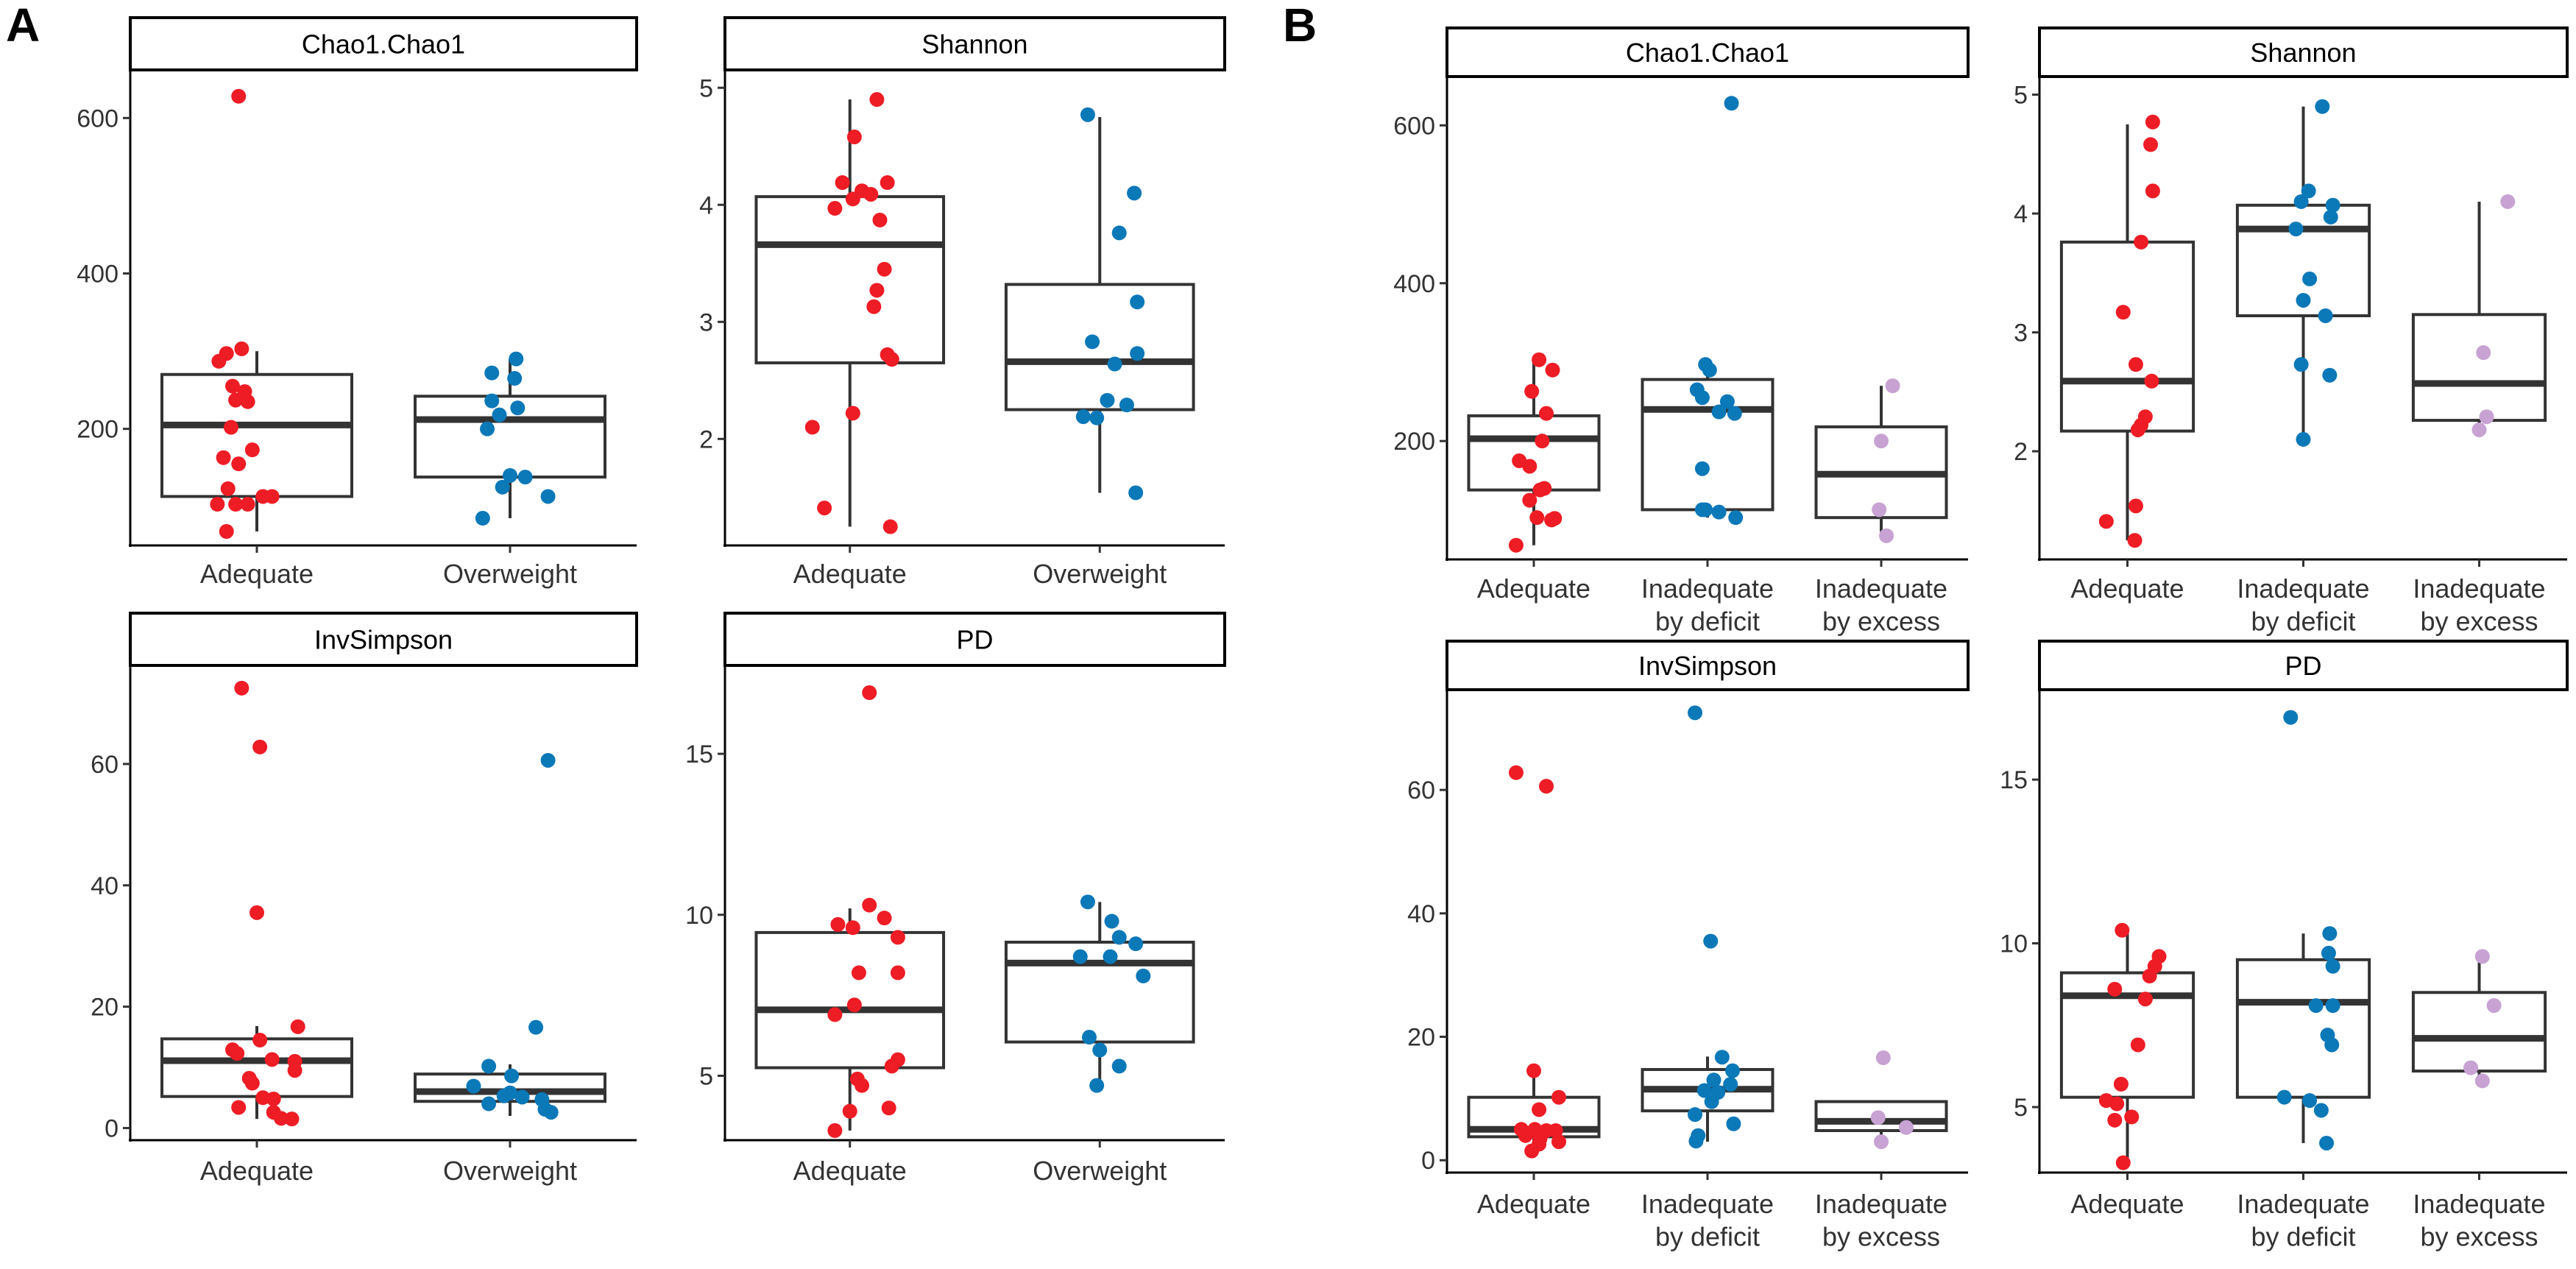 This screenshot has height=1269, width=2576. Describe the element at coordinates (1100, 574) in the screenshot. I see `x-tick-label: Overweight` at that location.